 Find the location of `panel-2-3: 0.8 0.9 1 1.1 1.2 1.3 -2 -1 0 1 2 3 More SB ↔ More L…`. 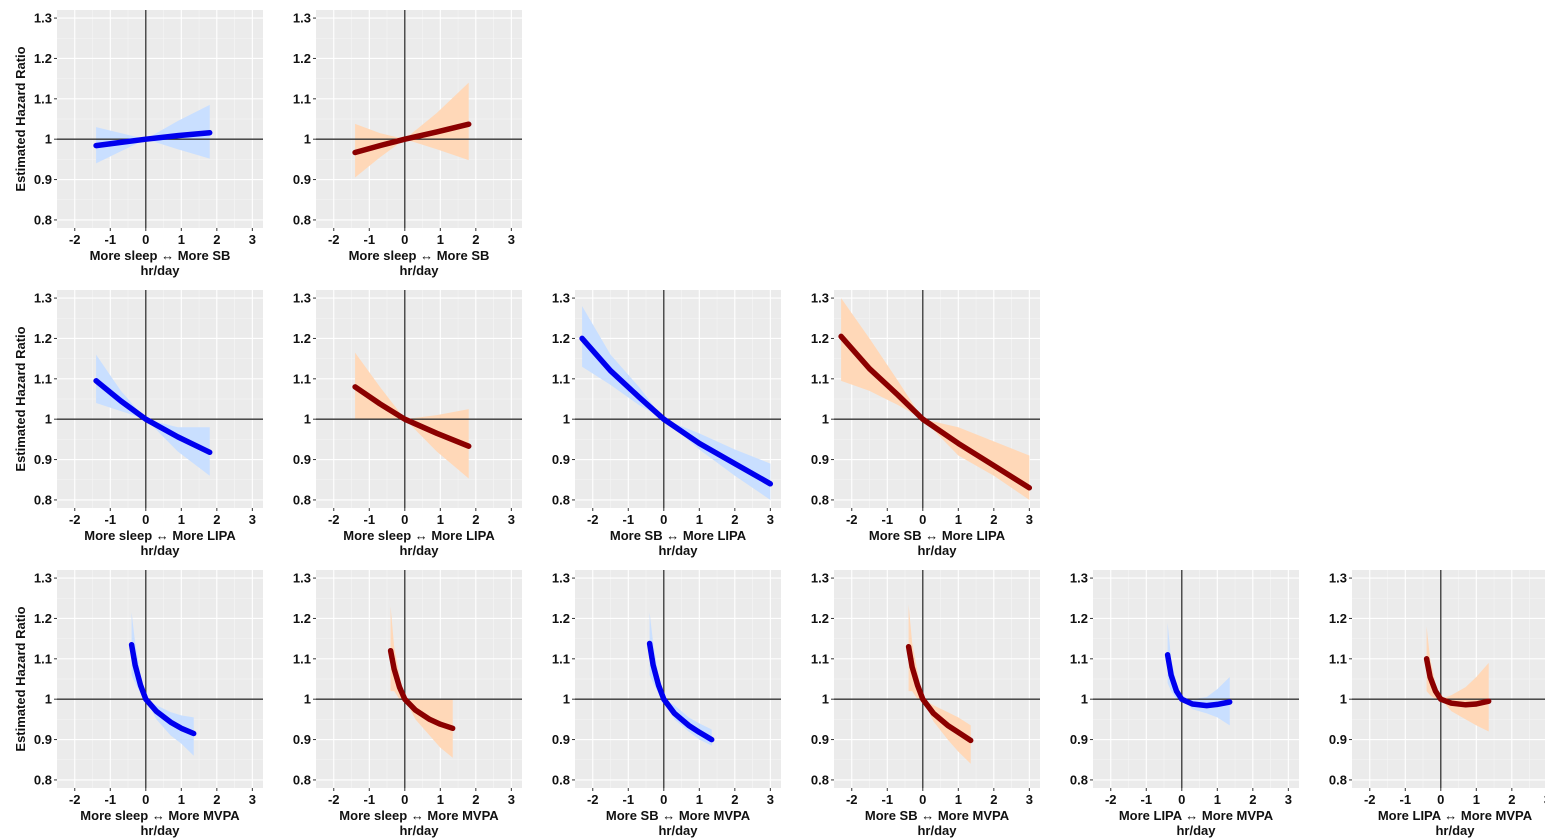

panel-2-3: 0.8 0.9 1 1.1 1.2 1.3 -2 -1 0 1 2 3 More SB ↔ More L… is located at coordinates (666, 424).